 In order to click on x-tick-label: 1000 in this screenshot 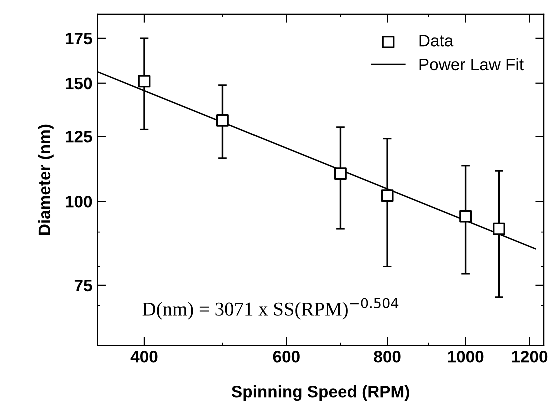, I will do `click(466, 356)`.